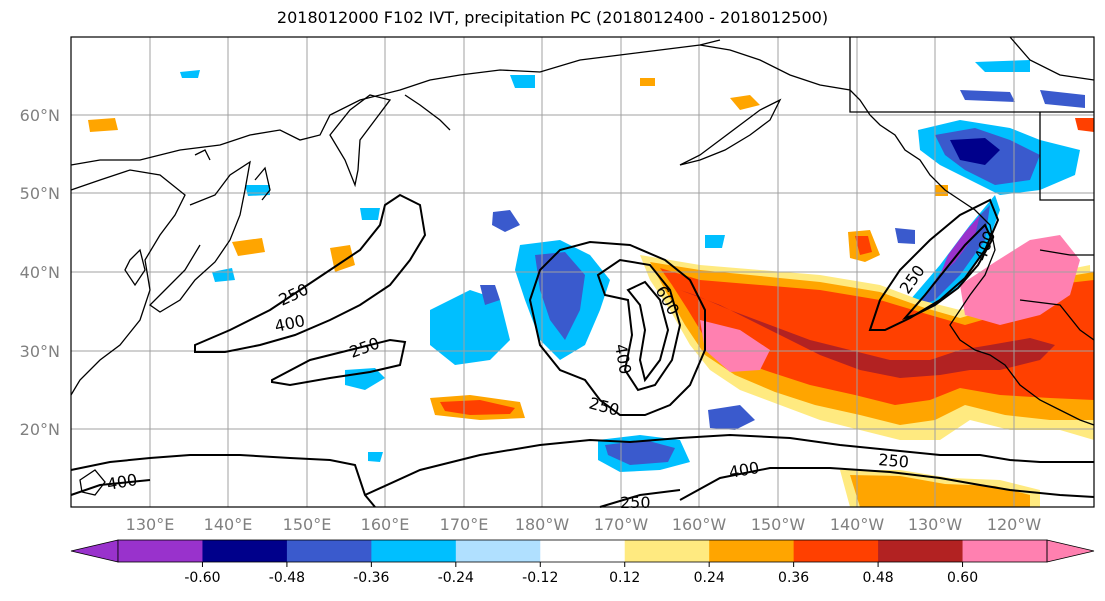  What do you see at coordinates (894, 461) in the screenshot?
I see `contour-label-250-se: 250` at bounding box center [894, 461].